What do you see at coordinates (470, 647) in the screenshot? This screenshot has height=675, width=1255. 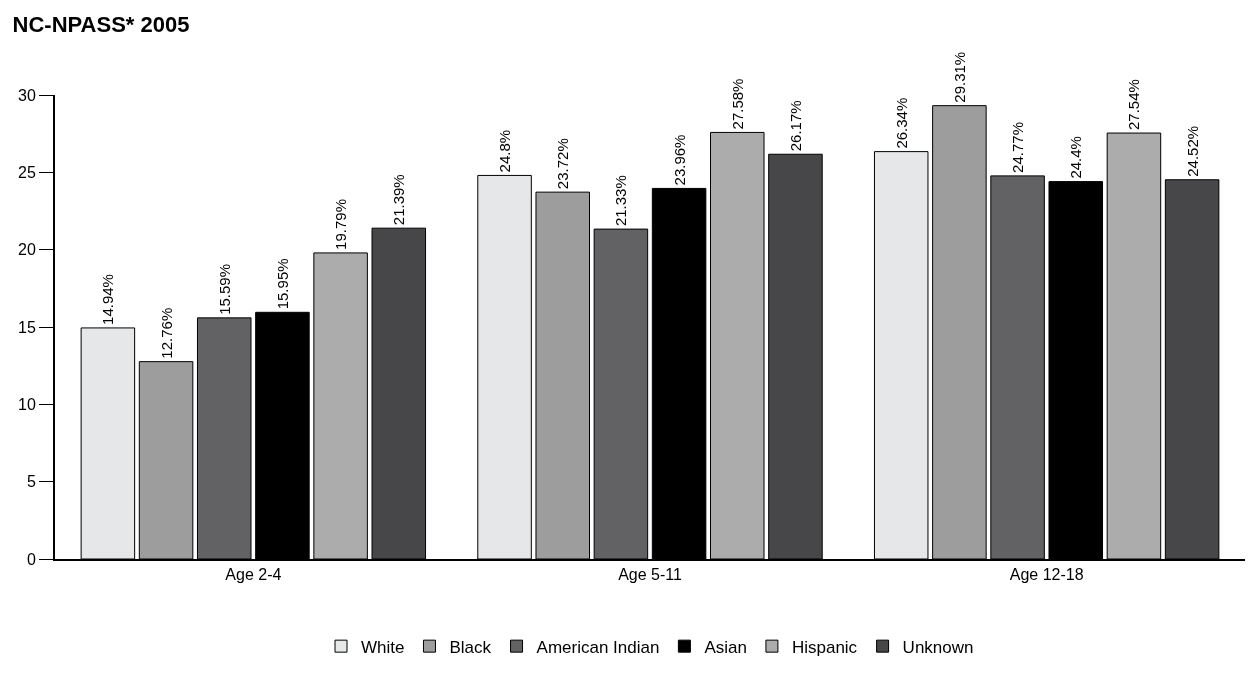 I see `legend-label: Black` at bounding box center [470, 647].